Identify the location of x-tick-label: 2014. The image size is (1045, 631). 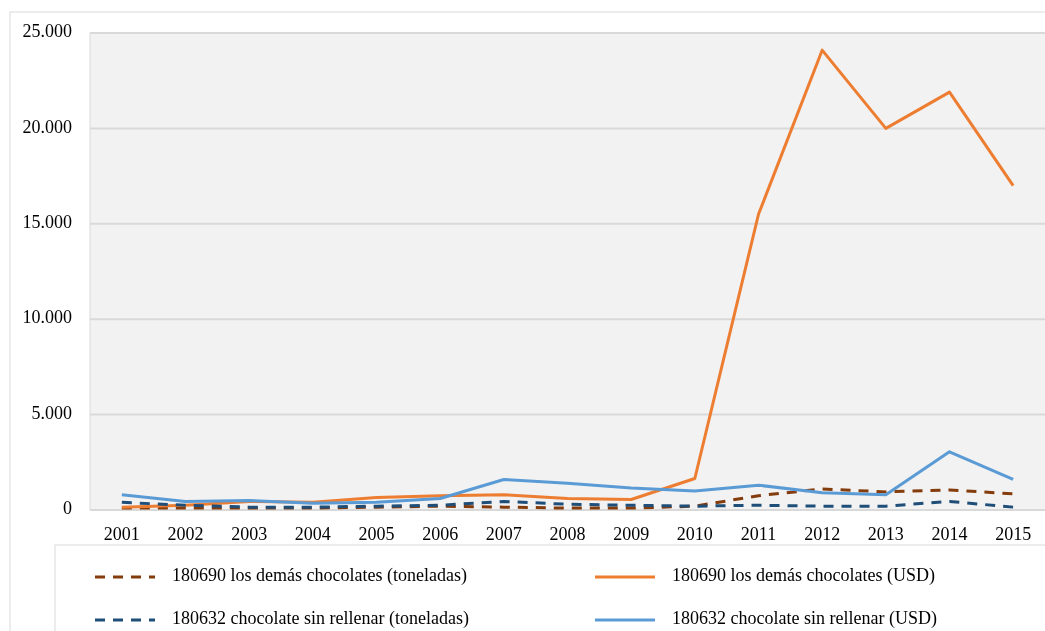
(949, 534).